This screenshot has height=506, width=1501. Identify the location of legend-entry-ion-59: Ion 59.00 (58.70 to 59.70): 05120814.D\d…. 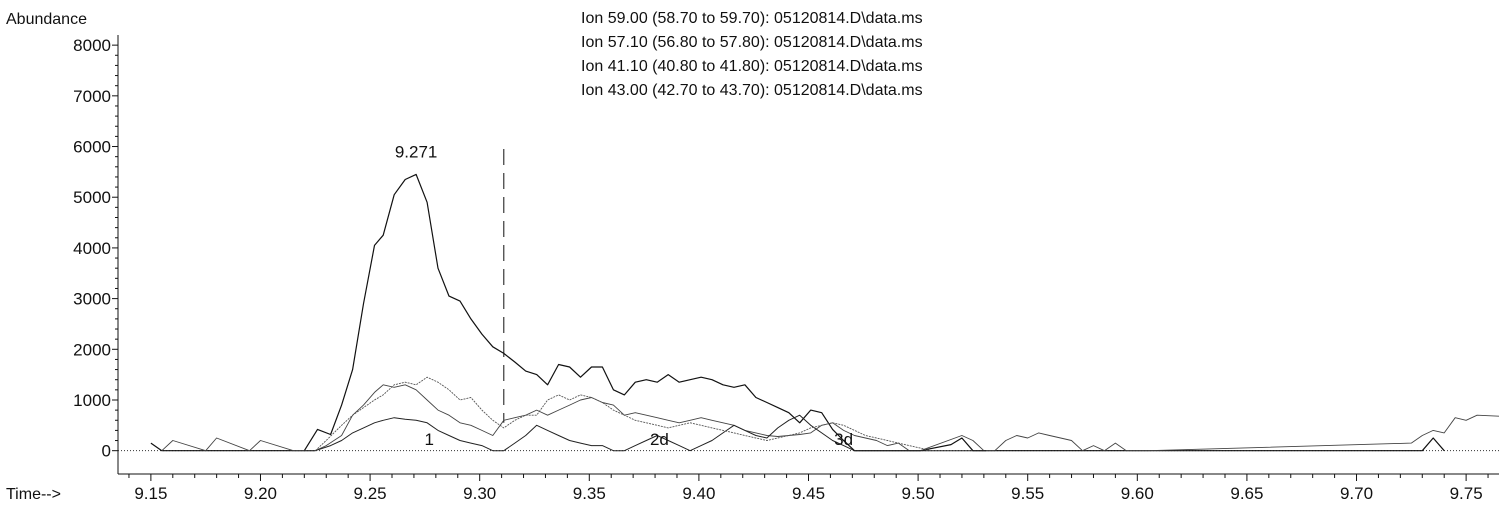
(752, 18).